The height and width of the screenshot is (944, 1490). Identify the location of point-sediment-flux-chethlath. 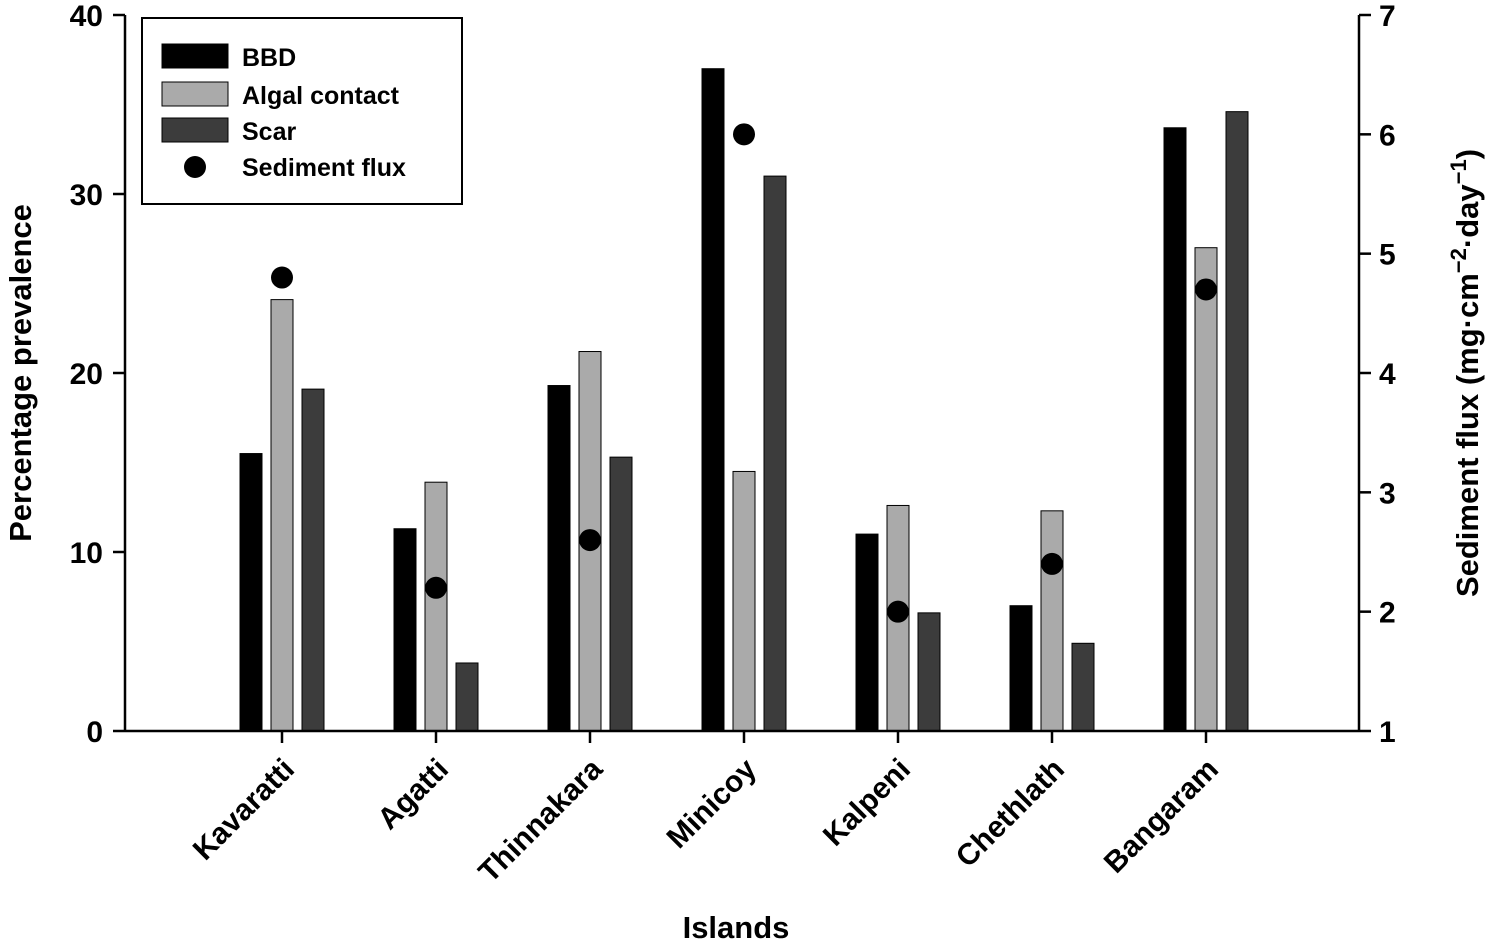
(1052, 563).